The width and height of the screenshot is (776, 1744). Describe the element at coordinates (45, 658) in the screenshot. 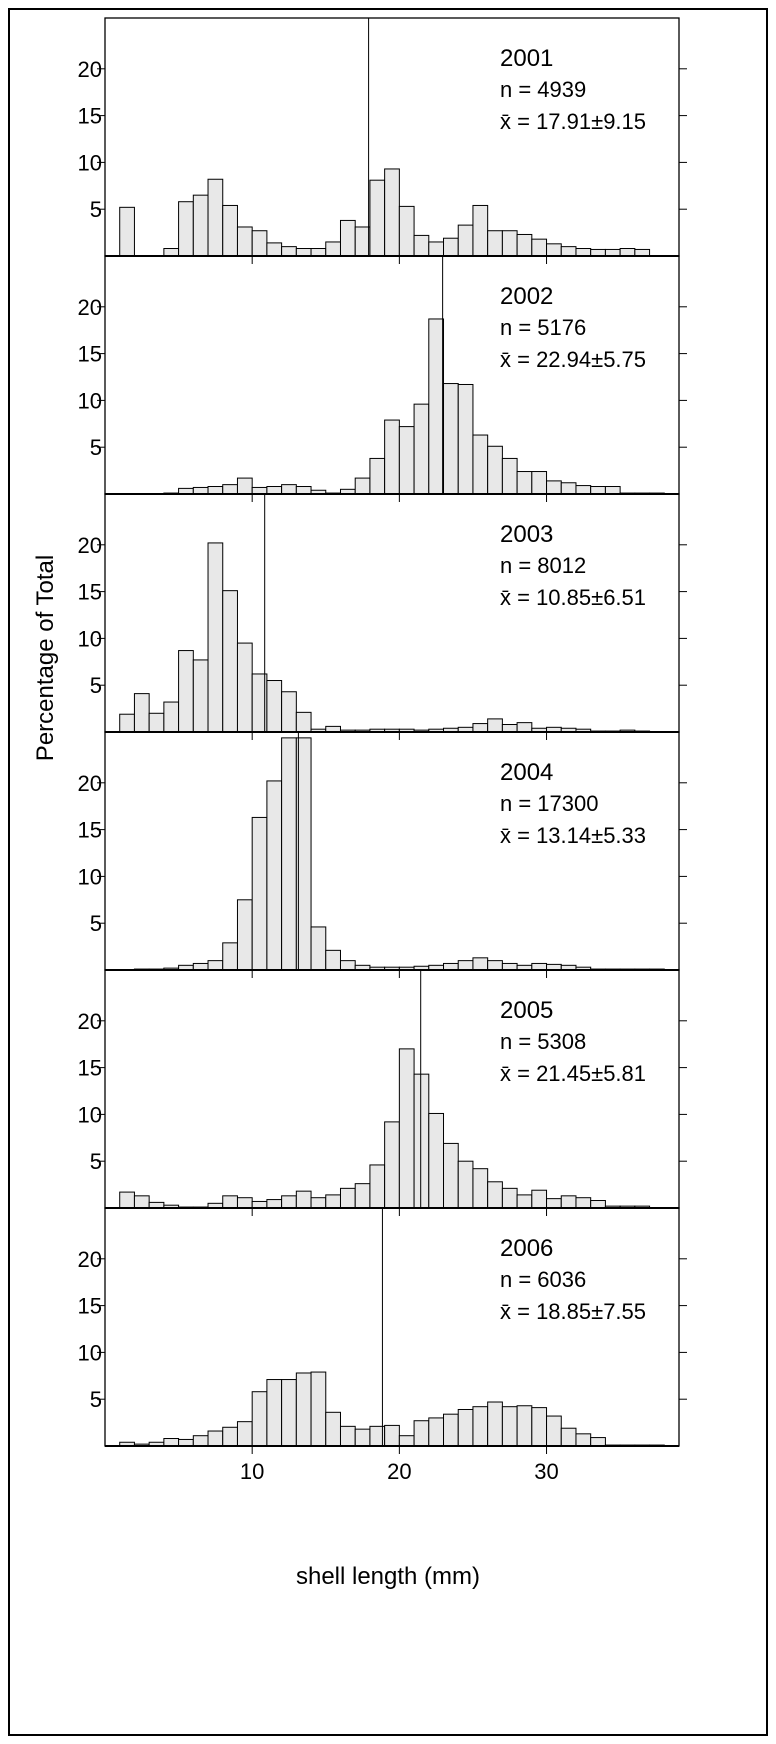

I see `y-axis-title: Percentage of Total` at that location.